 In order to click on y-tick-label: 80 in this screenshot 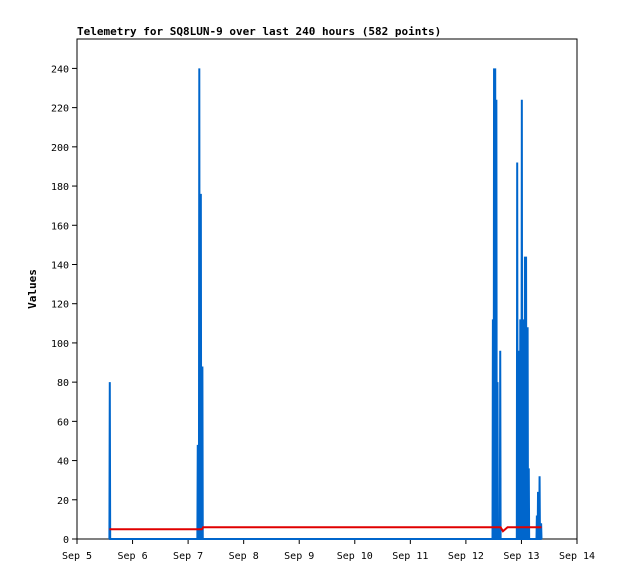, I will do `click(63, 383)`.